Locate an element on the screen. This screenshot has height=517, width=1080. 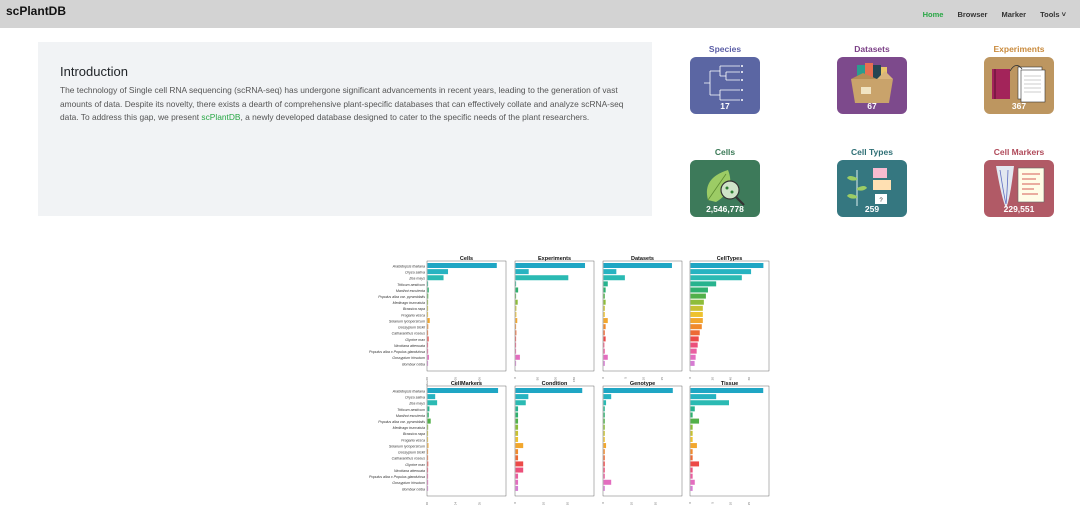
x-tick-label: 15 is located at coordinates (662, 379).